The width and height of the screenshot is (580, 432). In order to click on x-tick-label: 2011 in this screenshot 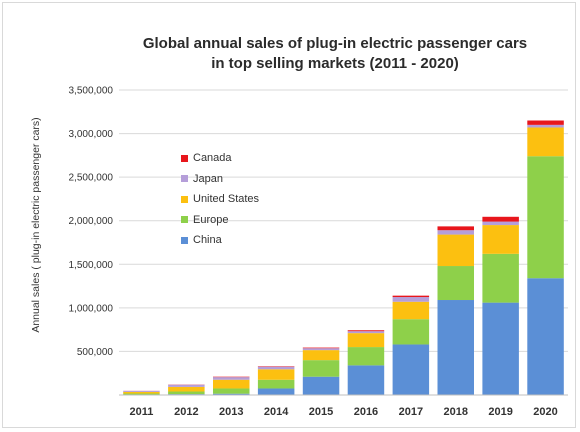, I will do `click(142, 412)`.